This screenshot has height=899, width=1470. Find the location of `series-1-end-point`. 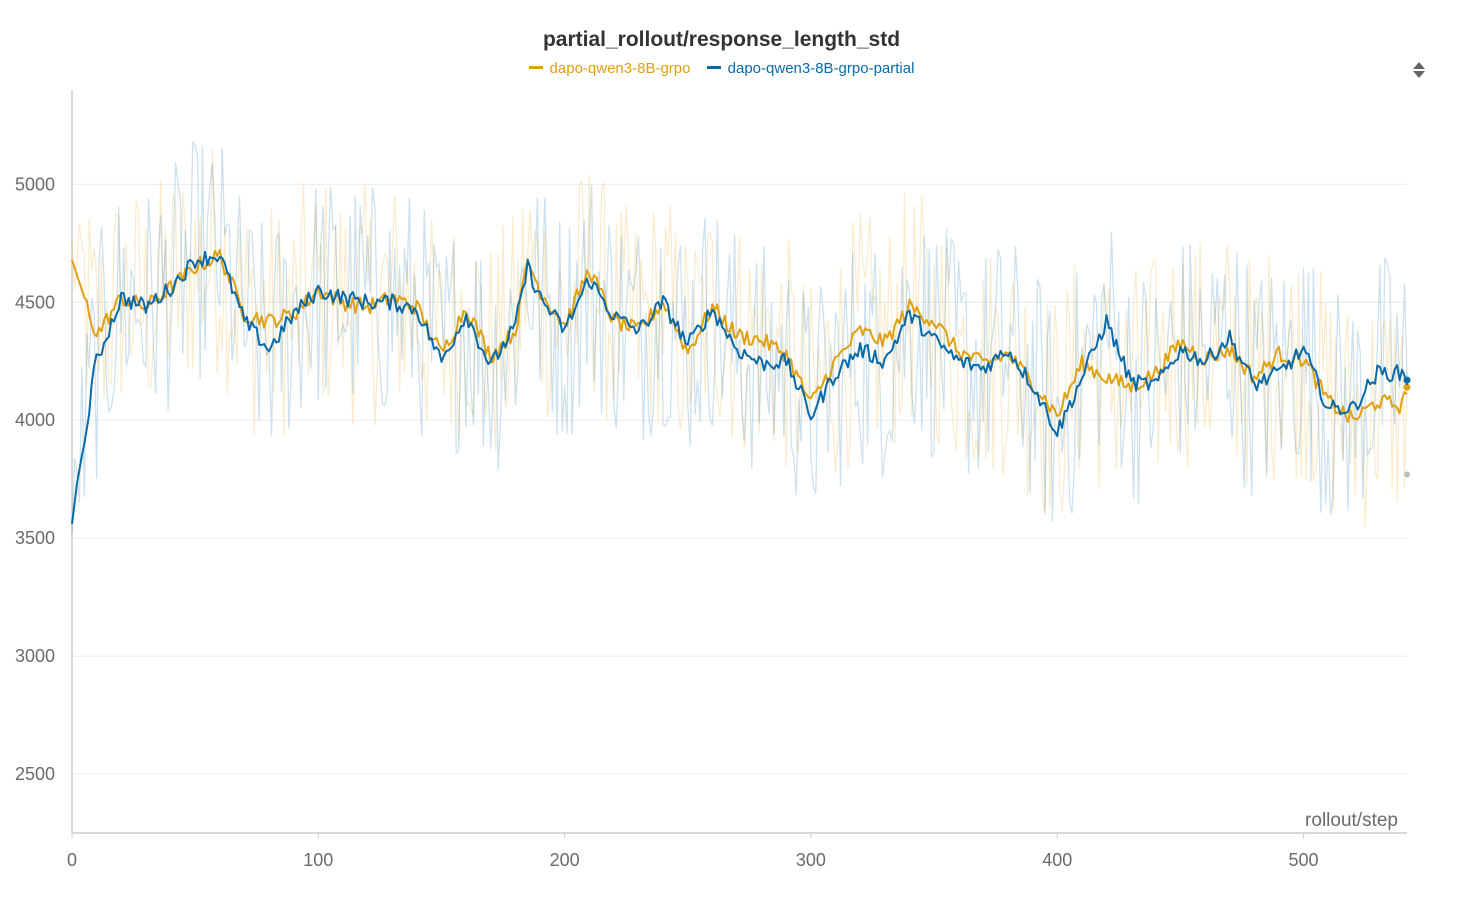

series-1-end-point is located at coordinates (1407, 380).